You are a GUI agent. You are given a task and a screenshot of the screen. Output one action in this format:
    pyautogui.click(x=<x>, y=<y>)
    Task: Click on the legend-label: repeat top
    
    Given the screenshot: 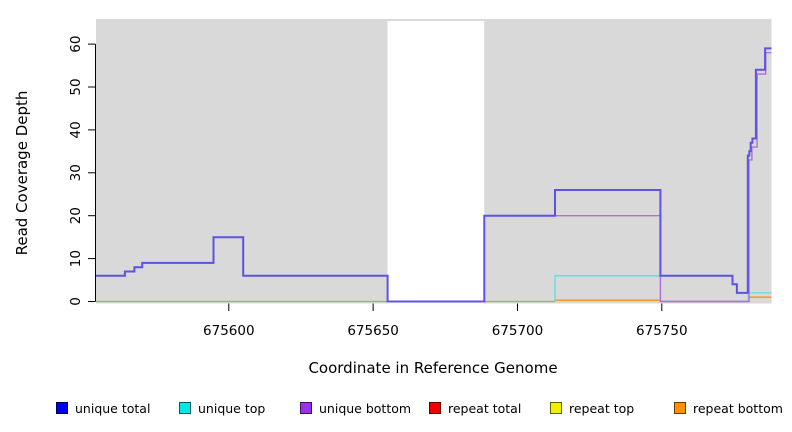 What is the action you would take?
    pyautogui.click(x=602, y=408)
    